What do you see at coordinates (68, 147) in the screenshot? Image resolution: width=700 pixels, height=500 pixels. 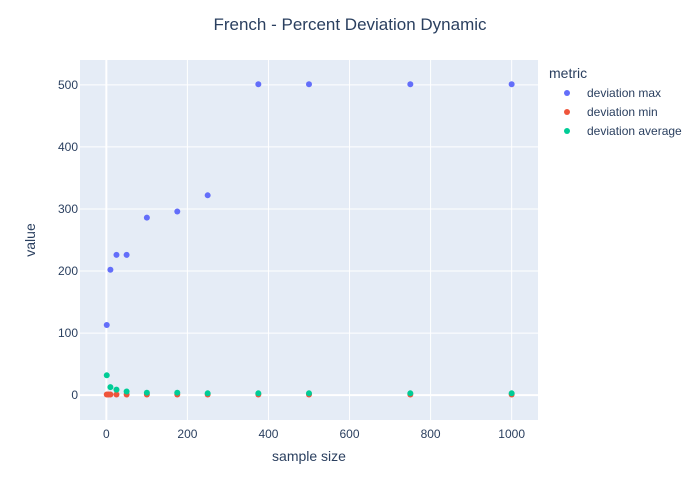 I see `y-tick-label: 400` at bounding box center [68, 147].